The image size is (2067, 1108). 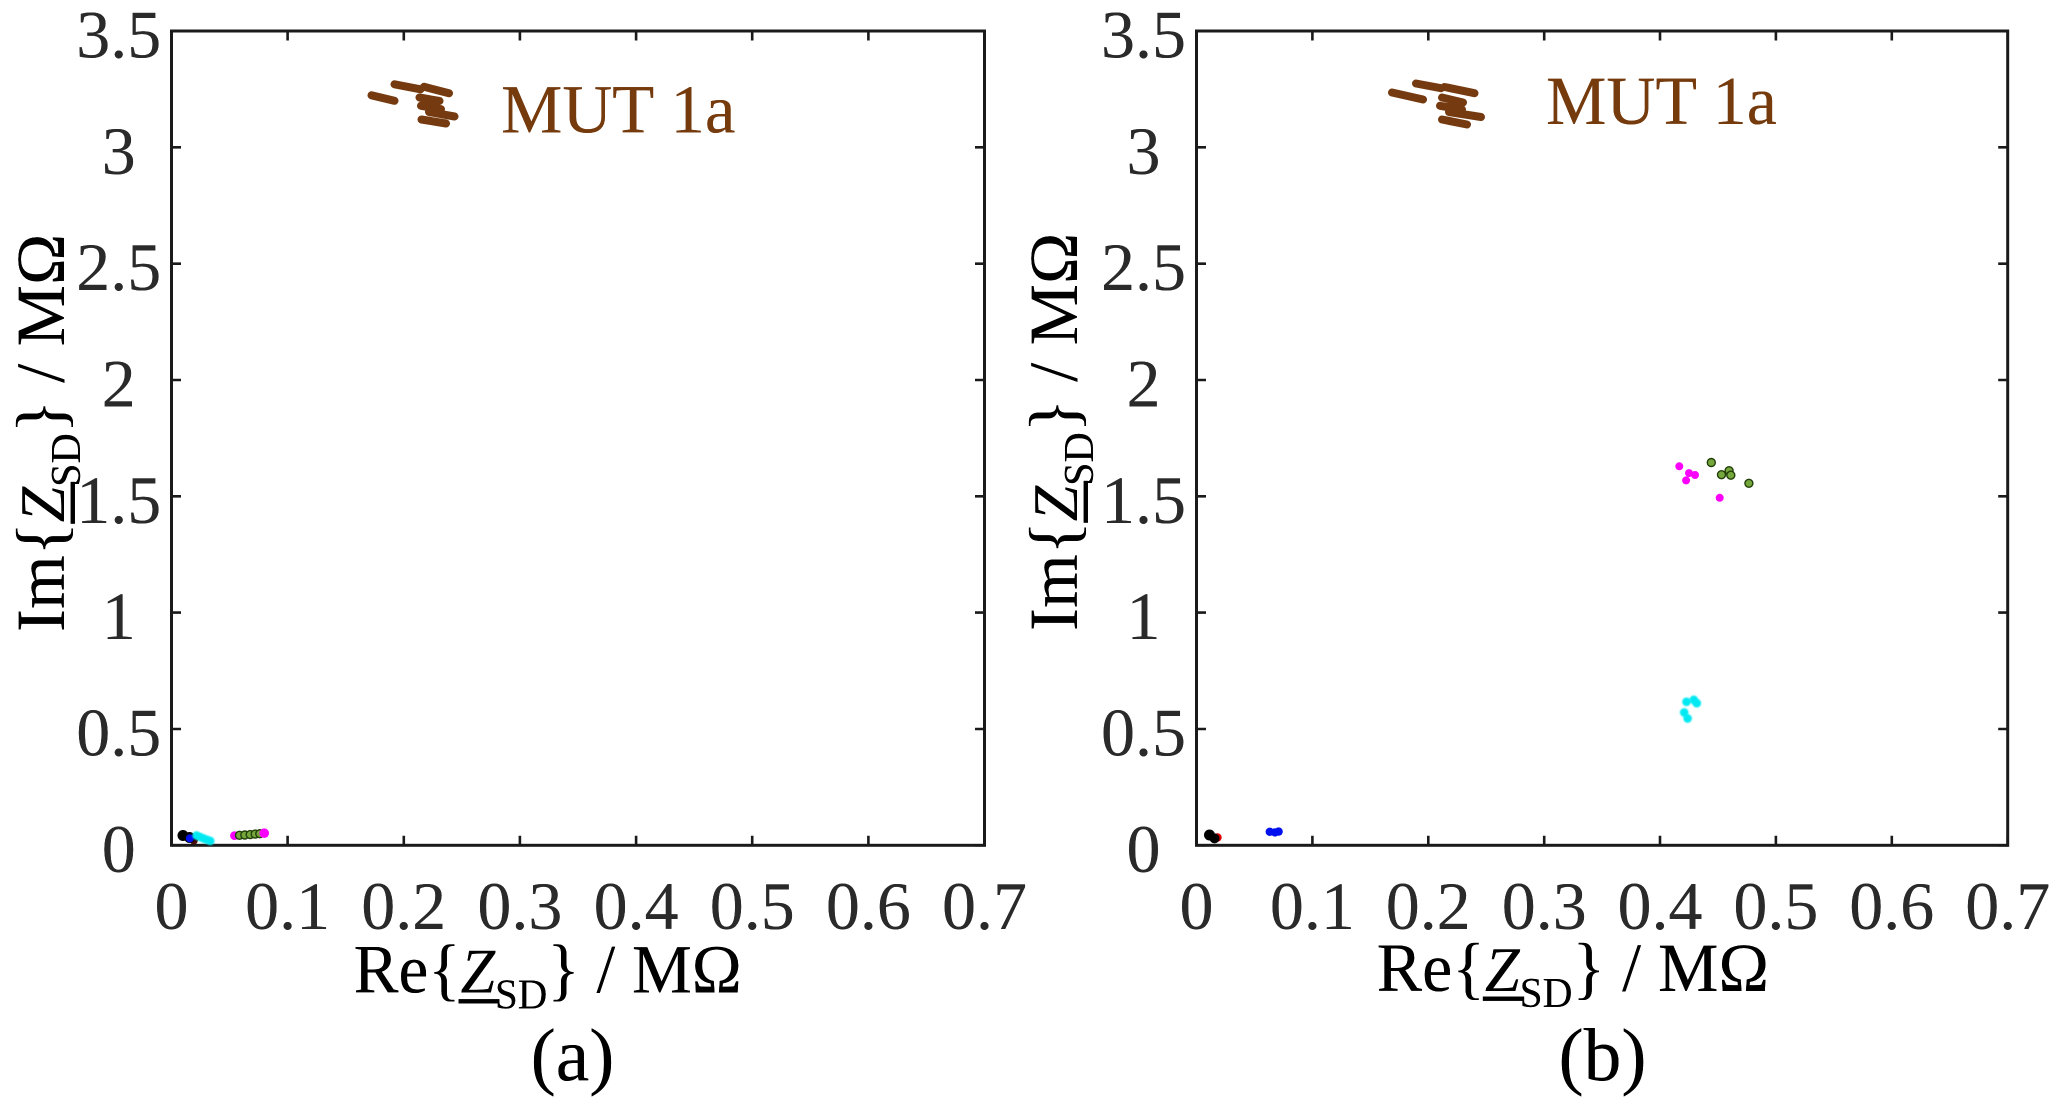 What do you see at coordinates (573, 1056) in the screenshot?
I see `svg-text: (a)` at bounding box center [573, 1056].